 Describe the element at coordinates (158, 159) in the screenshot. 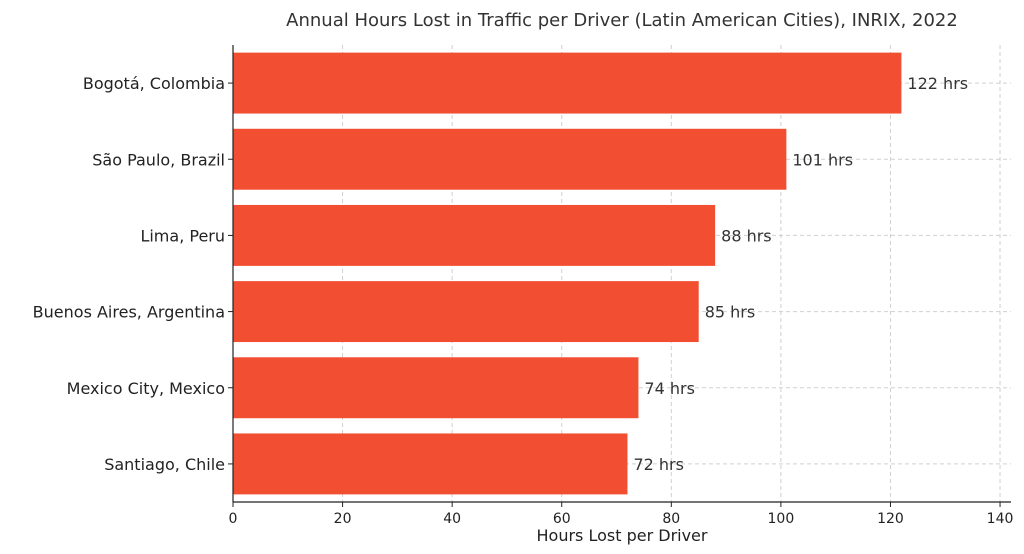

I see `category-label: São Paulo, Brazil` at that location.